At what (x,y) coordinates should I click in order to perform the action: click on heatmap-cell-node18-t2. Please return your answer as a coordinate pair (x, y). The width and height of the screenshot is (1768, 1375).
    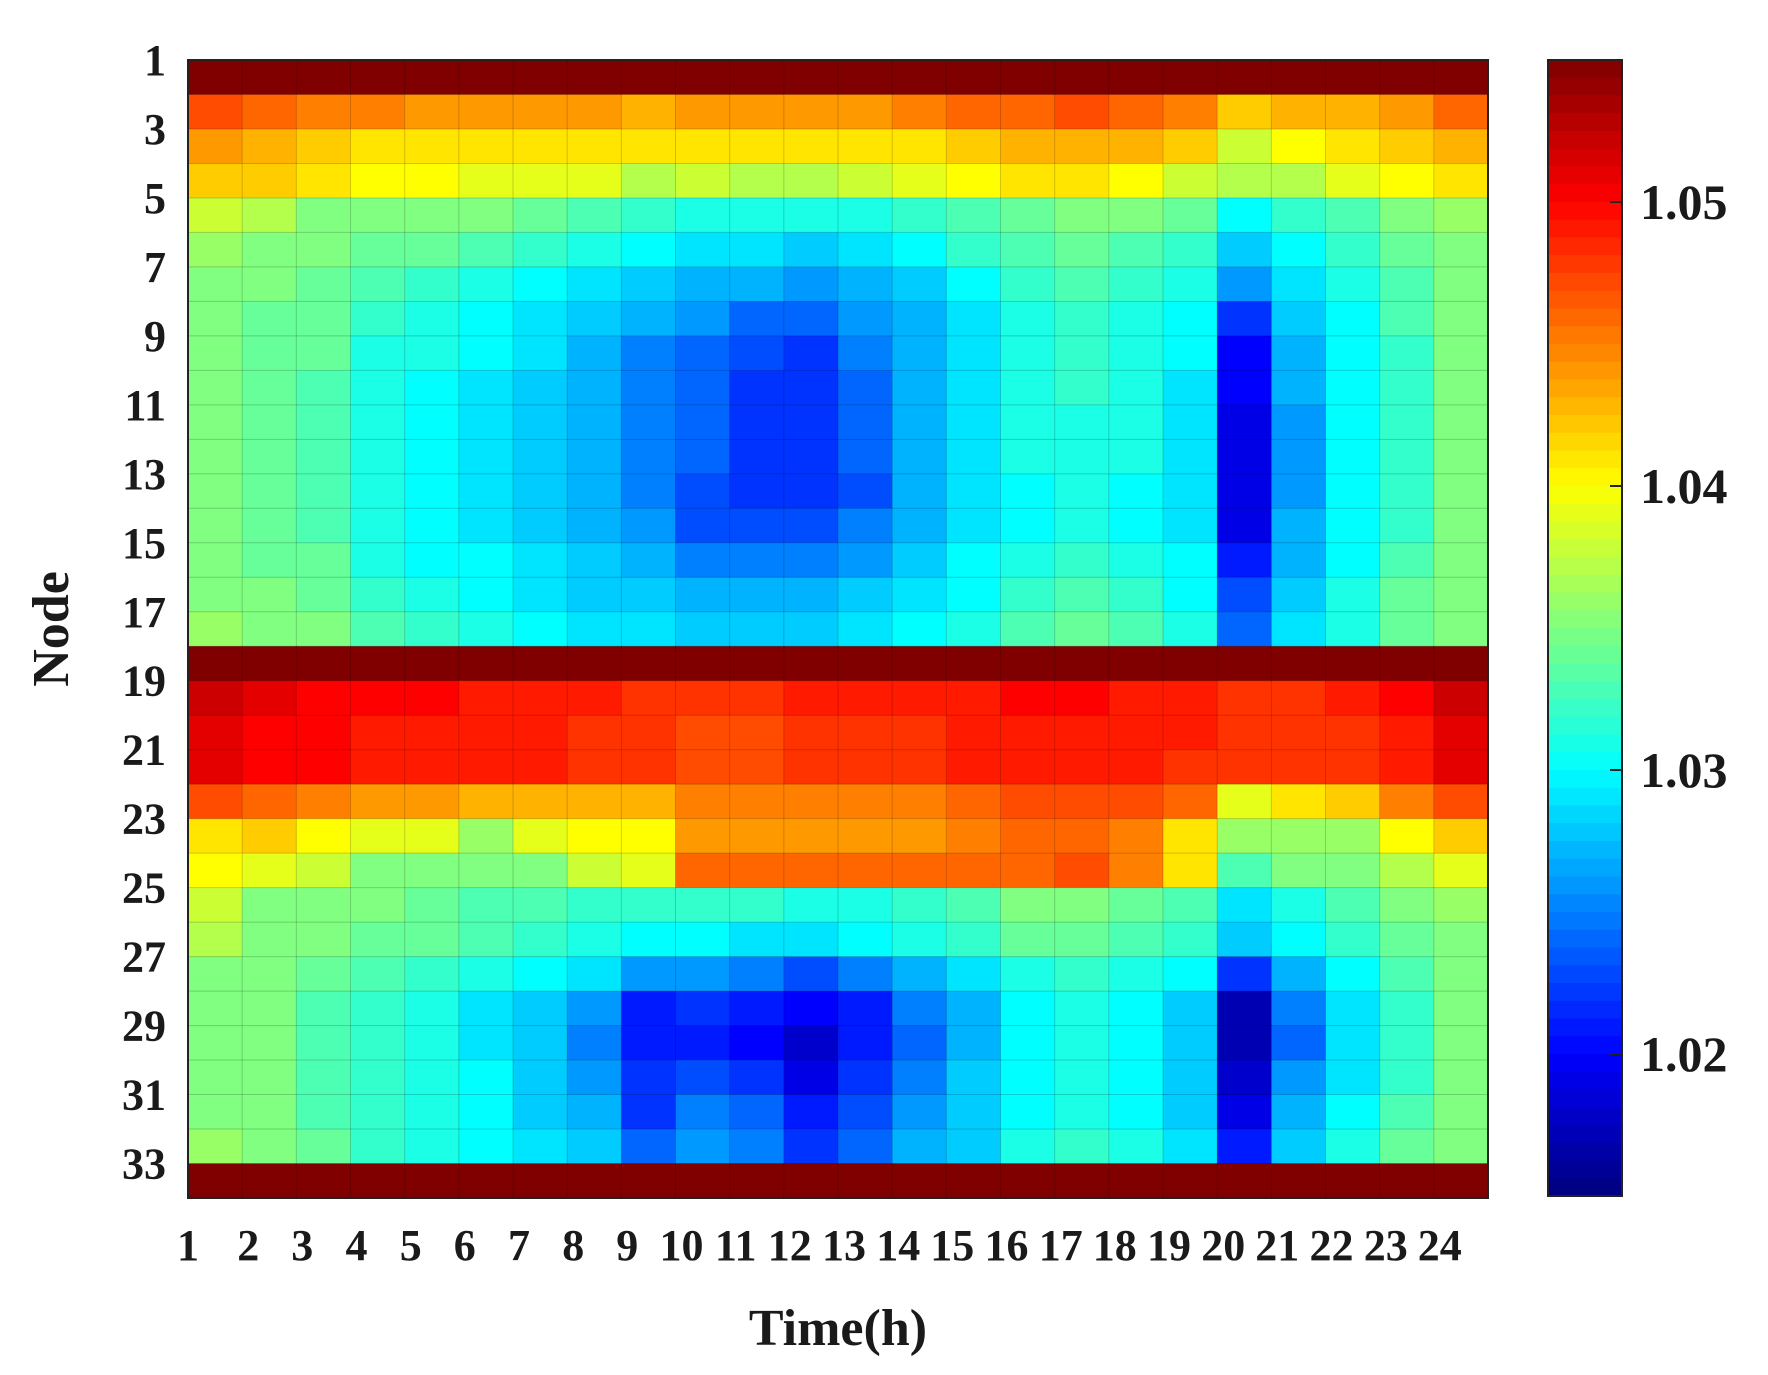
    Looking at the image, I should click on (269, 664).